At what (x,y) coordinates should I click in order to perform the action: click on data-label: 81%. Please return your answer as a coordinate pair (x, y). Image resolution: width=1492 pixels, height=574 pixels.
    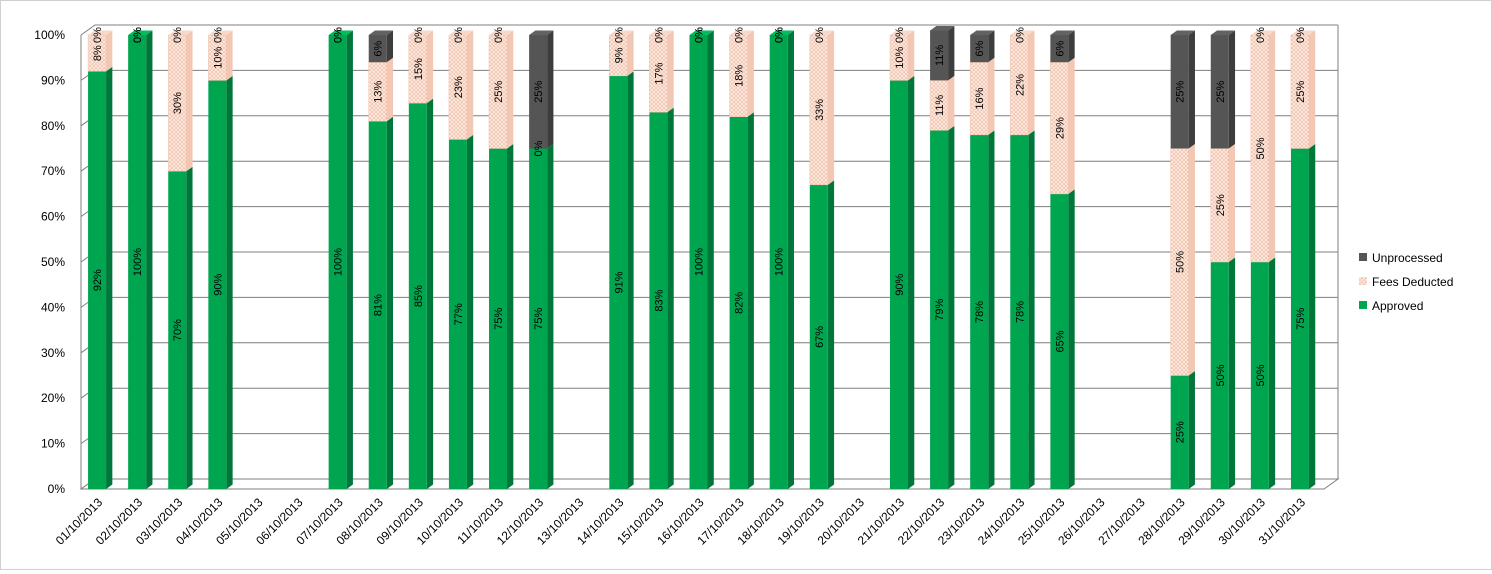
    Looking at the image, I should click on (379, 305).